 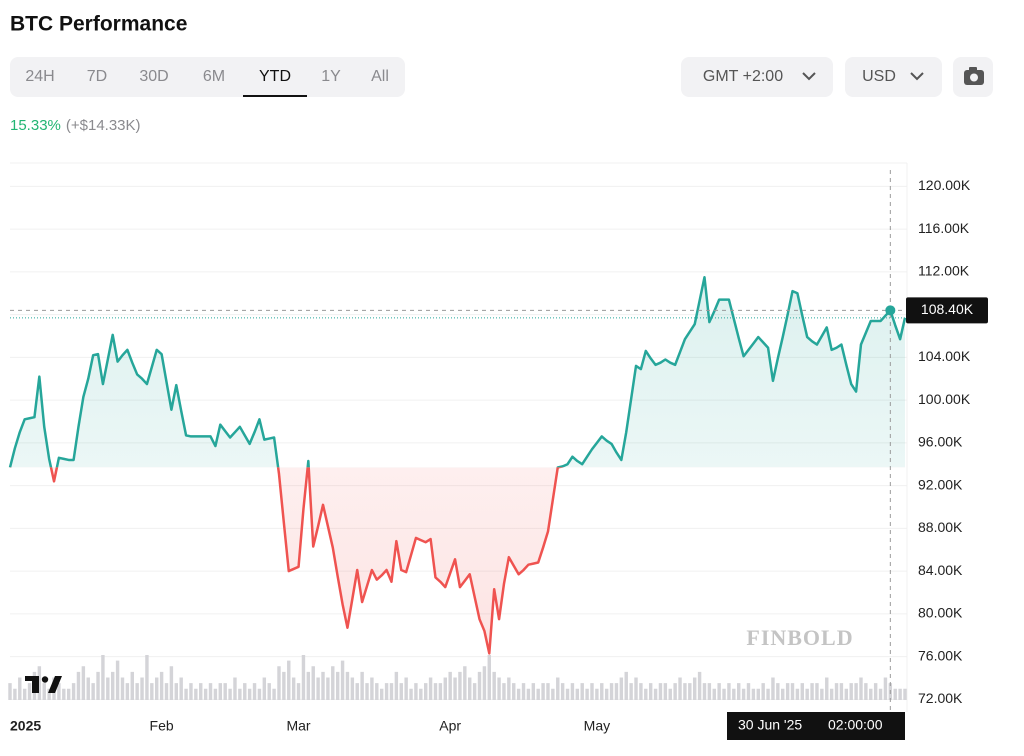 I want to click on currency-dropdown: USD, so click(x=893, y=77).